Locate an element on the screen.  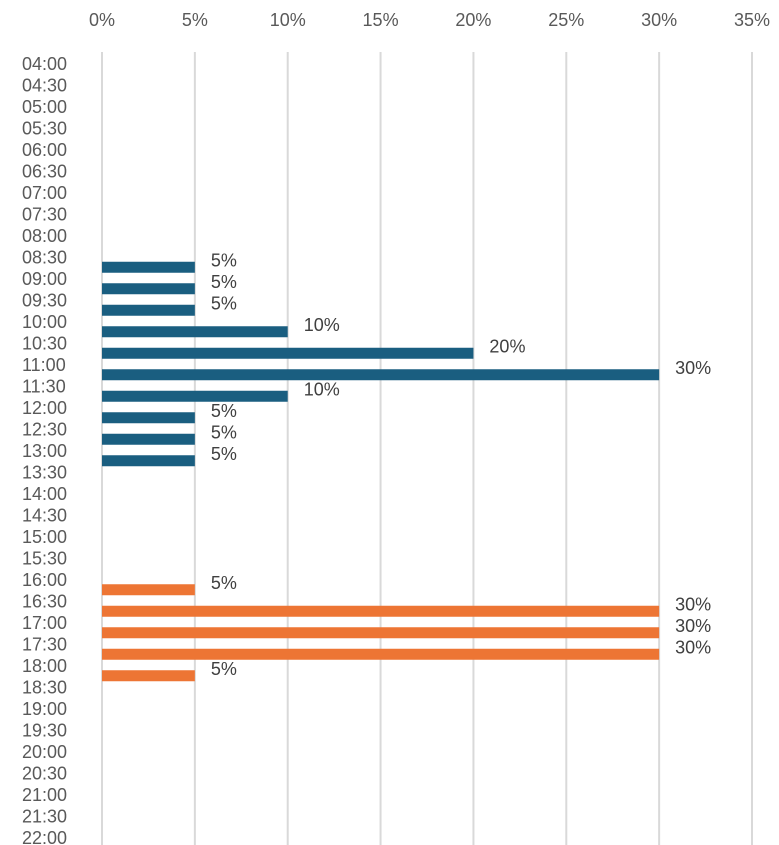
y-tick-label: 16:00 is located at coordinates (44, 580).